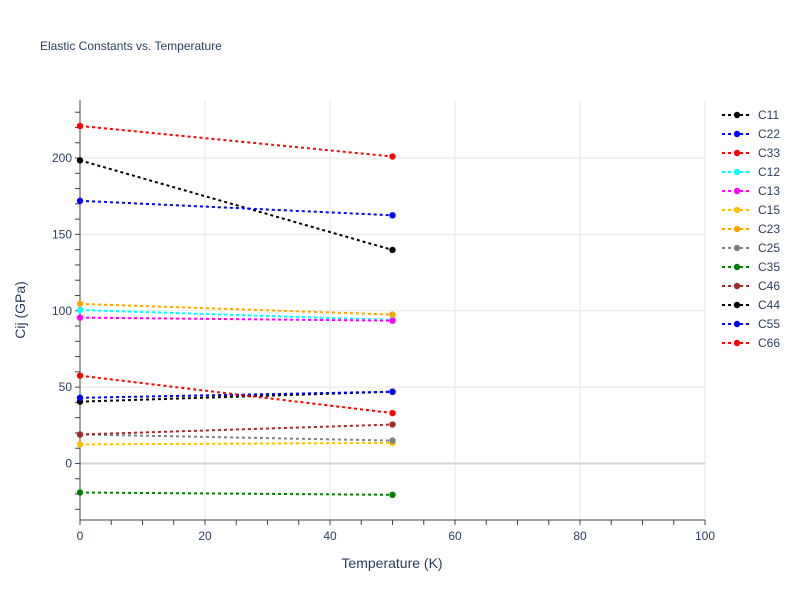 This screenshot has height=605, width=800. I want to click on legend-label: C33, so click(769, 153).